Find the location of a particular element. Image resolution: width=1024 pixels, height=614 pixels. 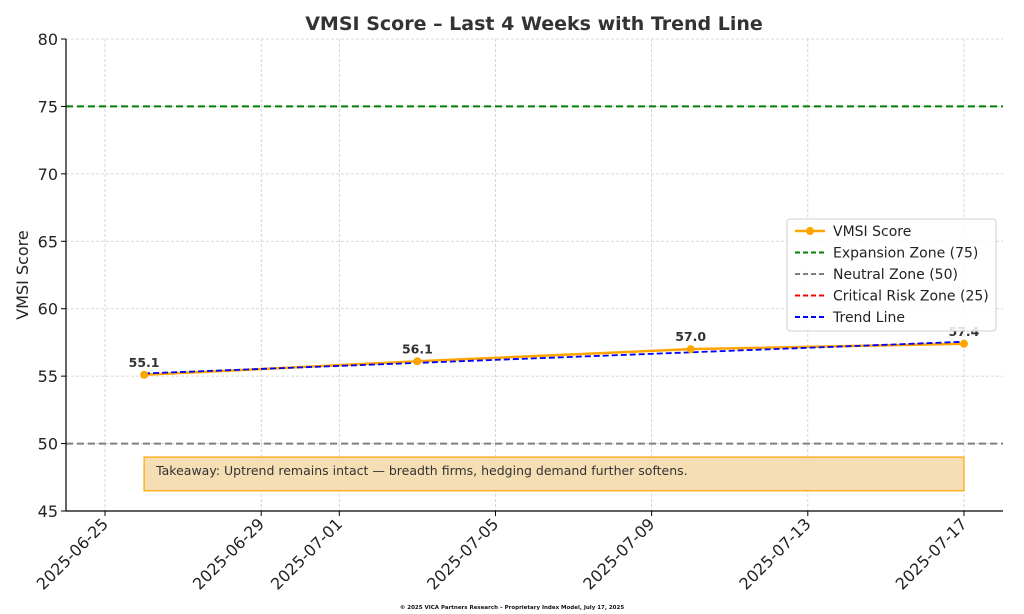

y-tick-label: 70 is located at coordinates (48, 174).